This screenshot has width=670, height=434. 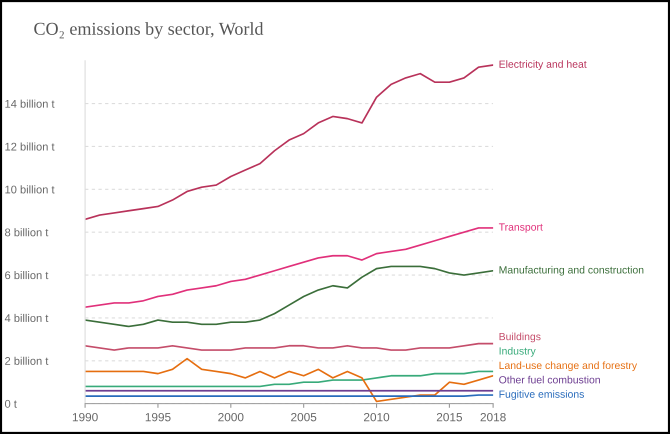 I want to click on series-label: Fugitive emissions, so click(x=542, y=395).